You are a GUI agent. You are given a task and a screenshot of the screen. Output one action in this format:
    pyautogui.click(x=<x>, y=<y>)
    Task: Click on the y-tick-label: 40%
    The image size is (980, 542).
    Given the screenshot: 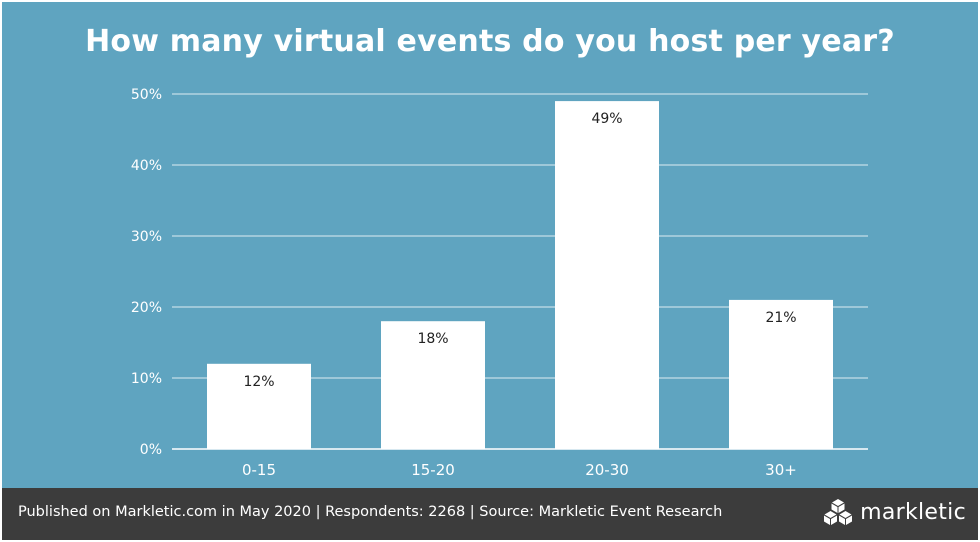 What is the action you would take?
    pyautogui.click(x=146, y=166)
    